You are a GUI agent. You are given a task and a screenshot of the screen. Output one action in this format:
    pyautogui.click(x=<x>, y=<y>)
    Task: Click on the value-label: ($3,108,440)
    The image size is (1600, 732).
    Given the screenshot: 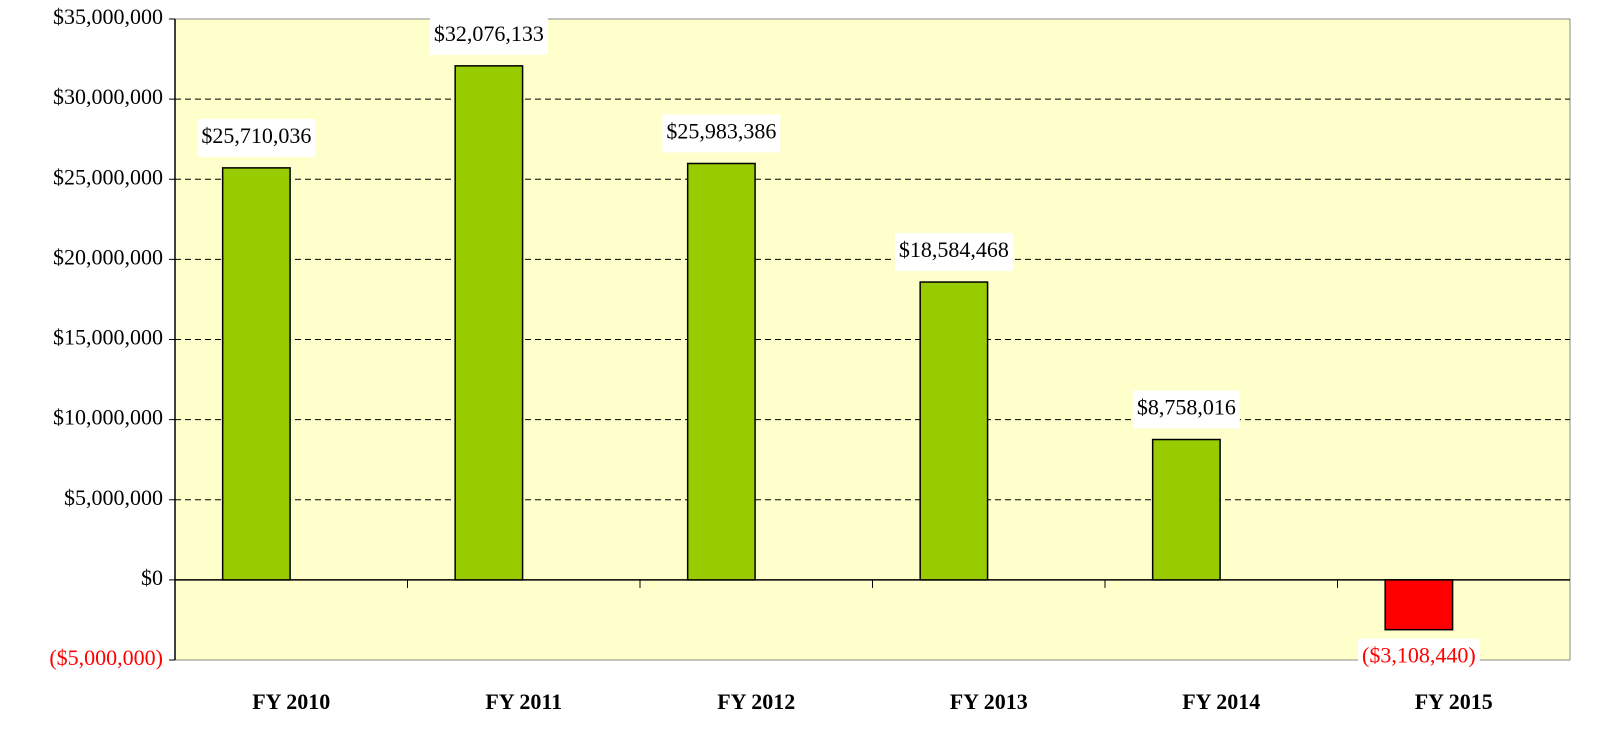 What is the action you would take?
    pyautogui.click(x=1419, y=655)
    